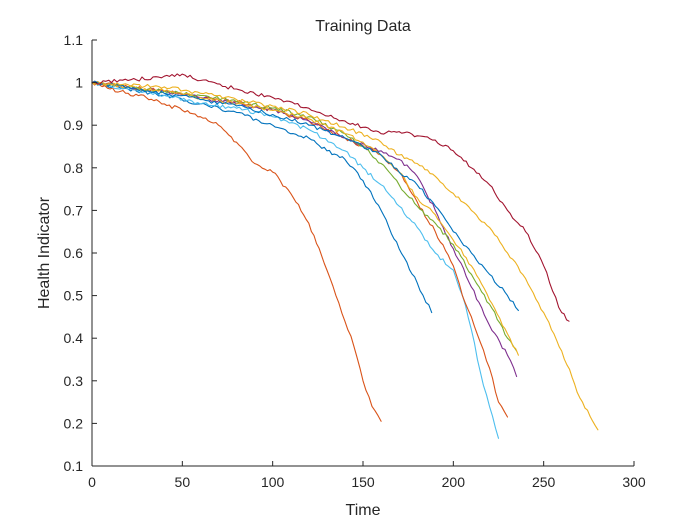 Image resolution: width=700 pixels, height=530 pixels. I want to click on x-tick-label: 200, so click(454, 482).